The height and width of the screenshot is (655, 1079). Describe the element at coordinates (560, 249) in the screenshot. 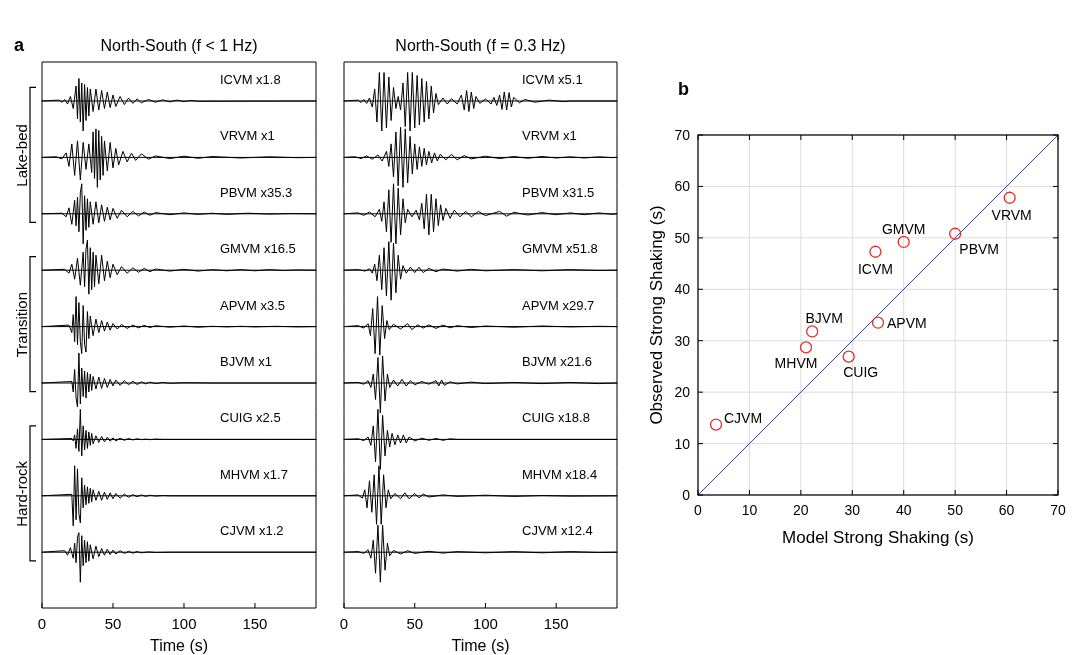

I see `annotation: GMVM x51.8` at that location.